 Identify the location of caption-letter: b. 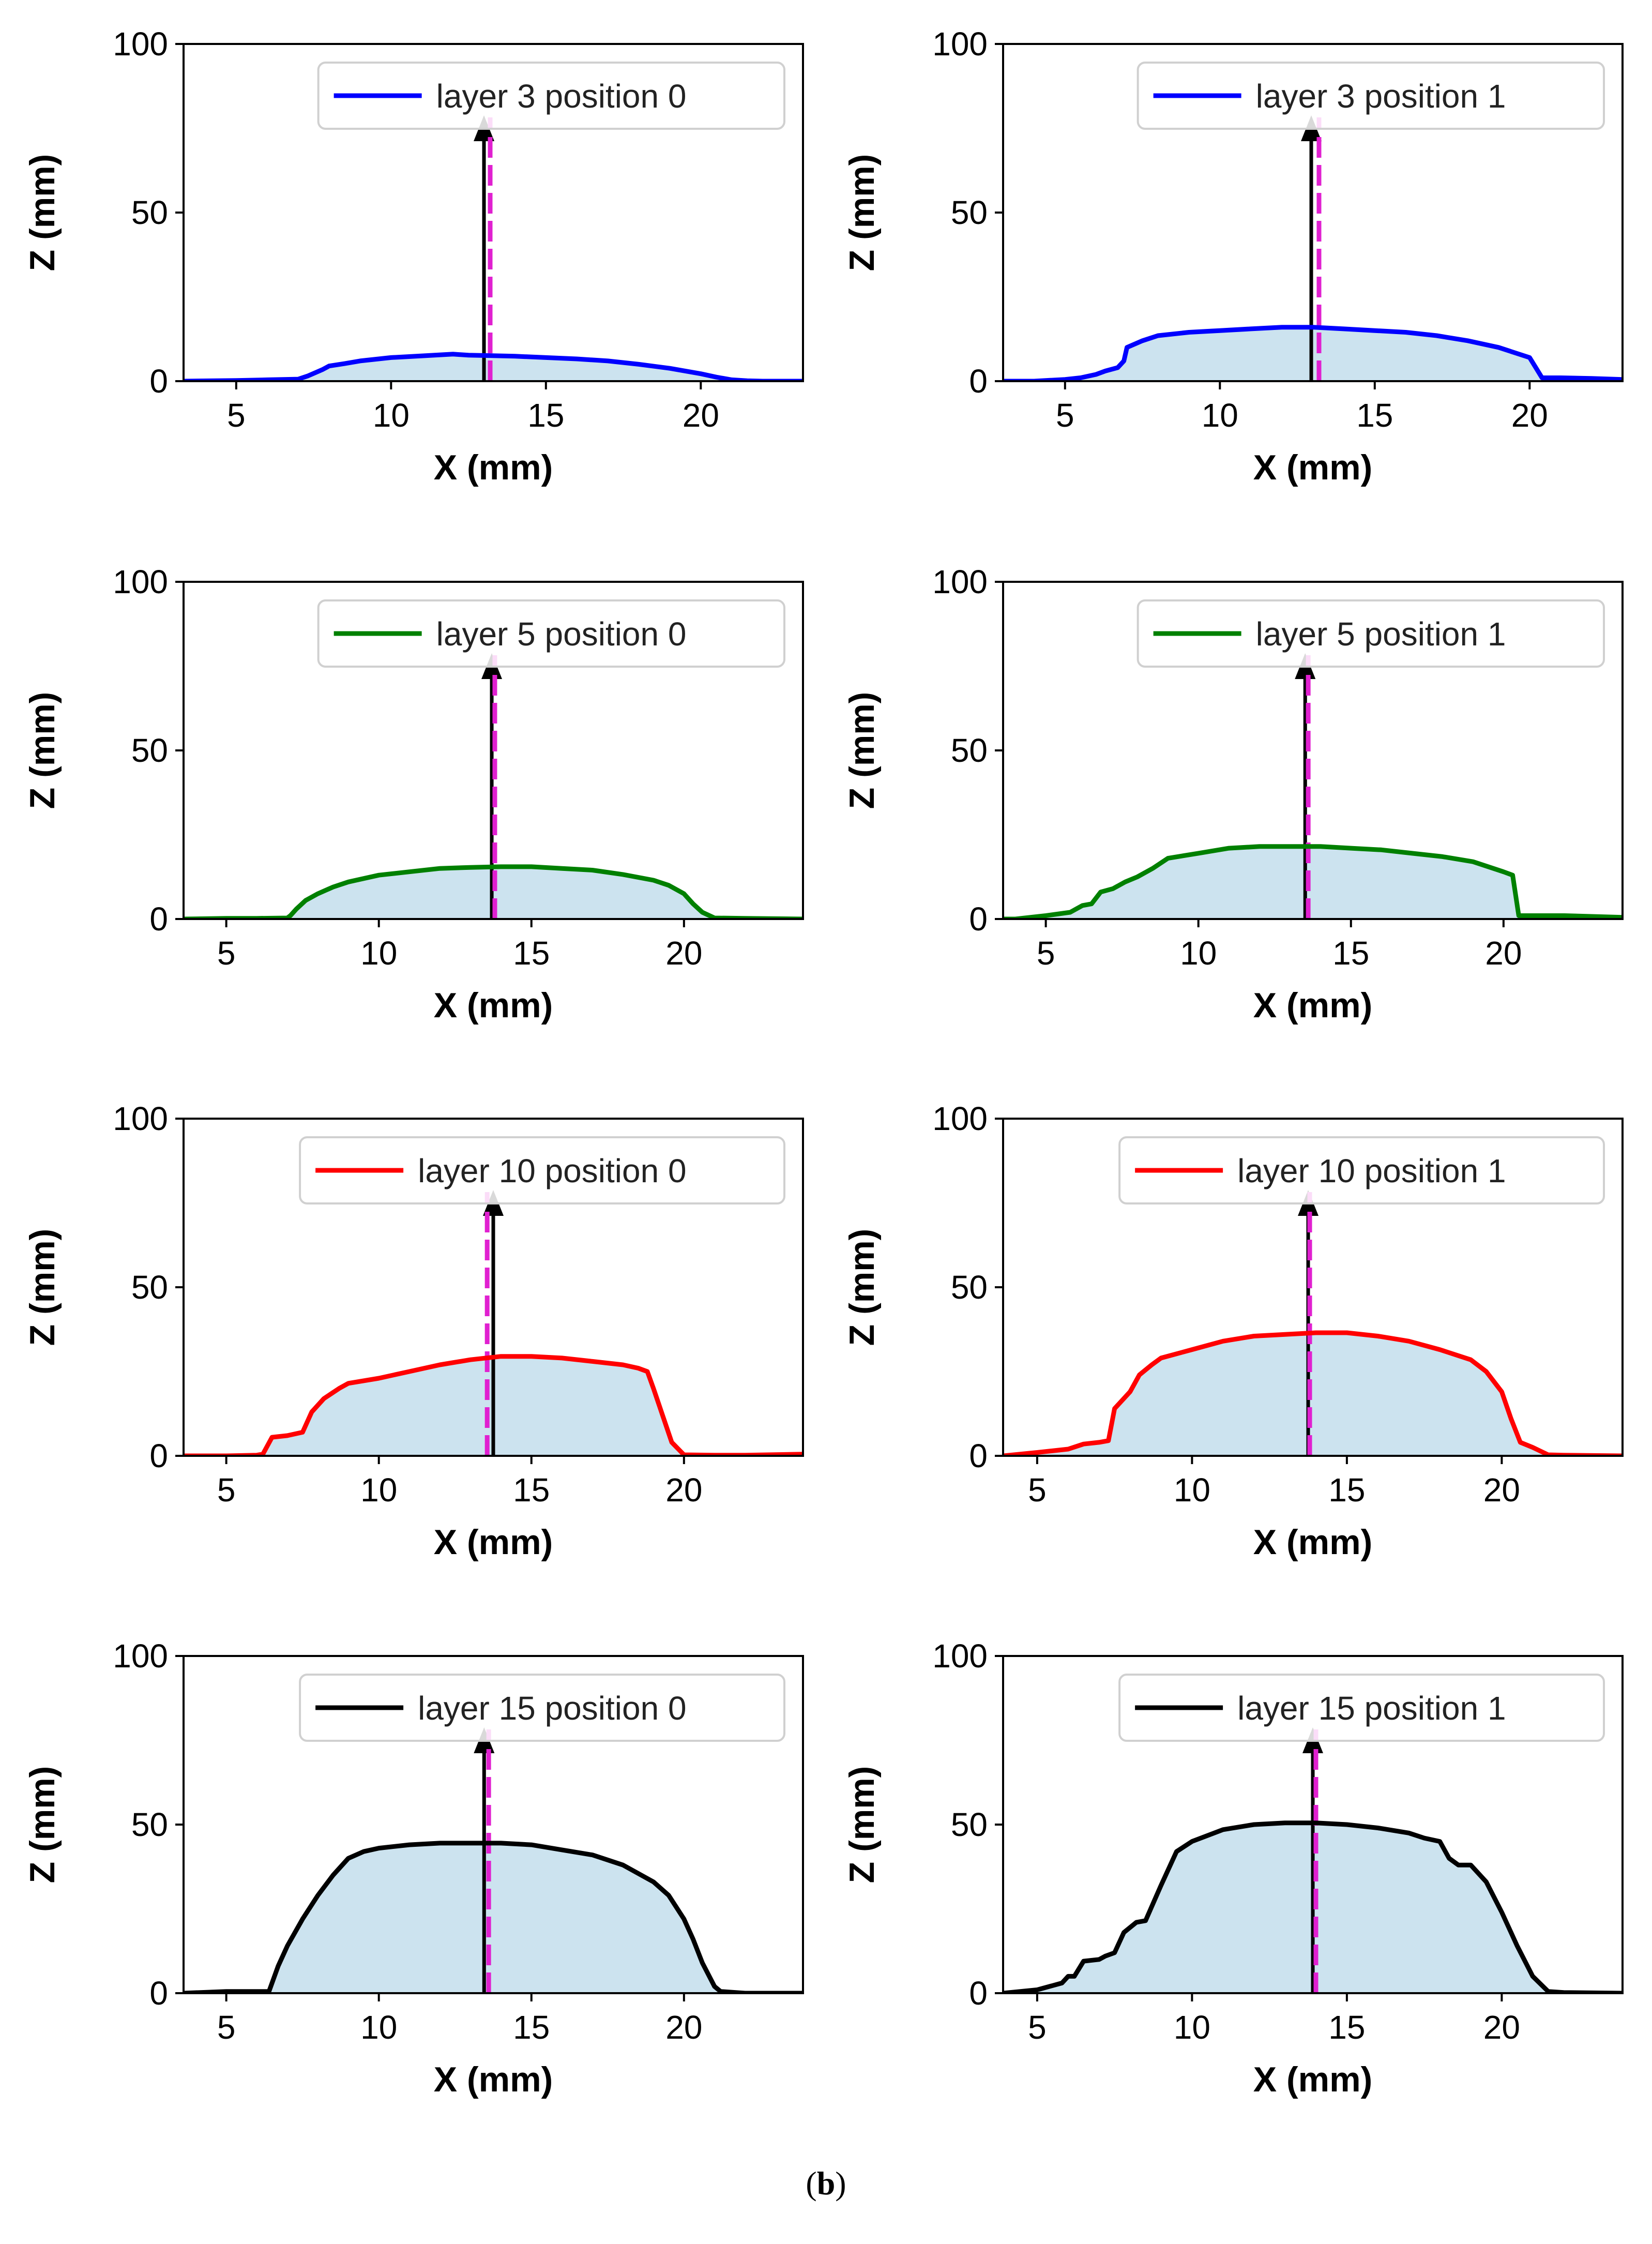
(826, 2183).